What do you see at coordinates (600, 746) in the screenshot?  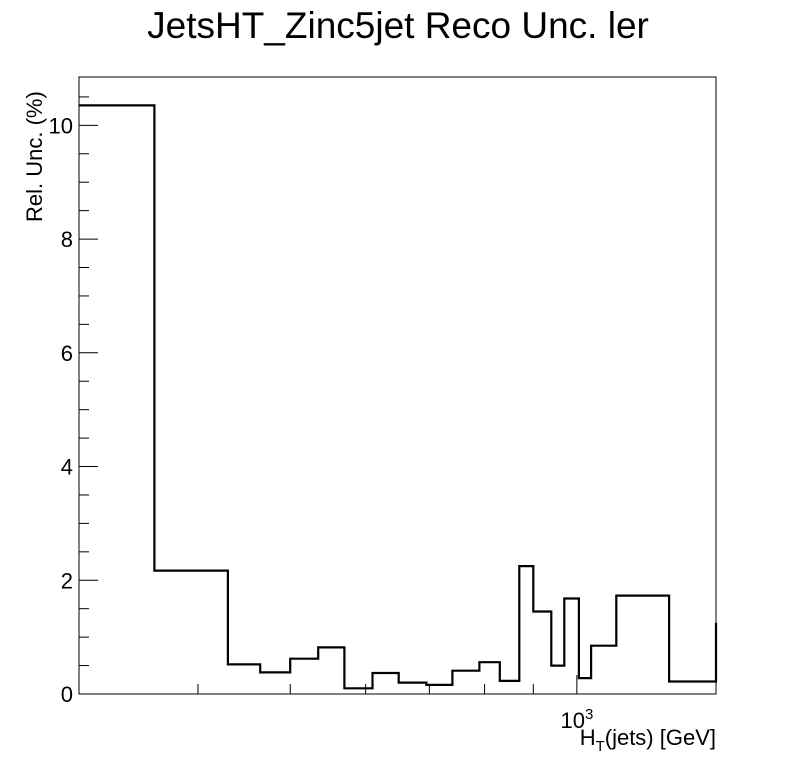 I see `x-axis-label-subscript: T` at bounding box center [600, 746].